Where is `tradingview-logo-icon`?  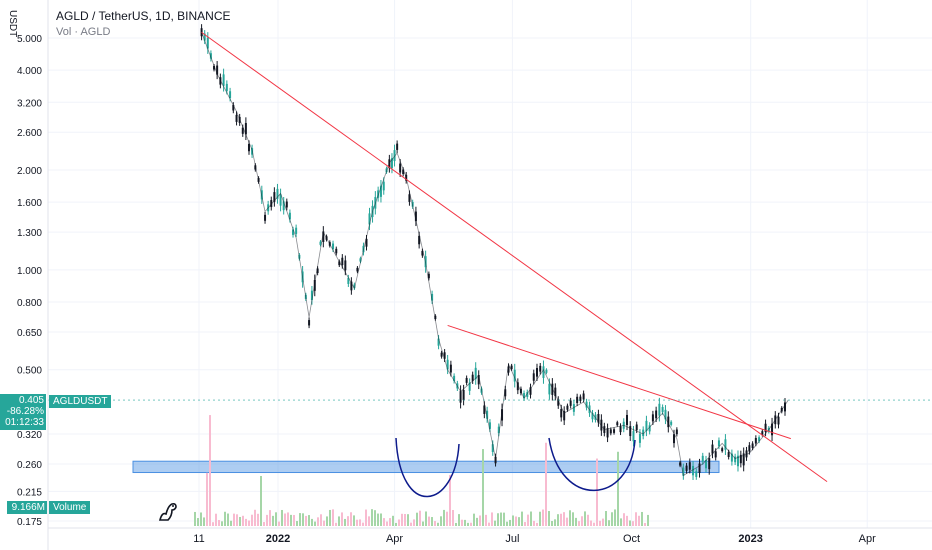
tradingview-logo-icon is located at coordinates (169, 511).